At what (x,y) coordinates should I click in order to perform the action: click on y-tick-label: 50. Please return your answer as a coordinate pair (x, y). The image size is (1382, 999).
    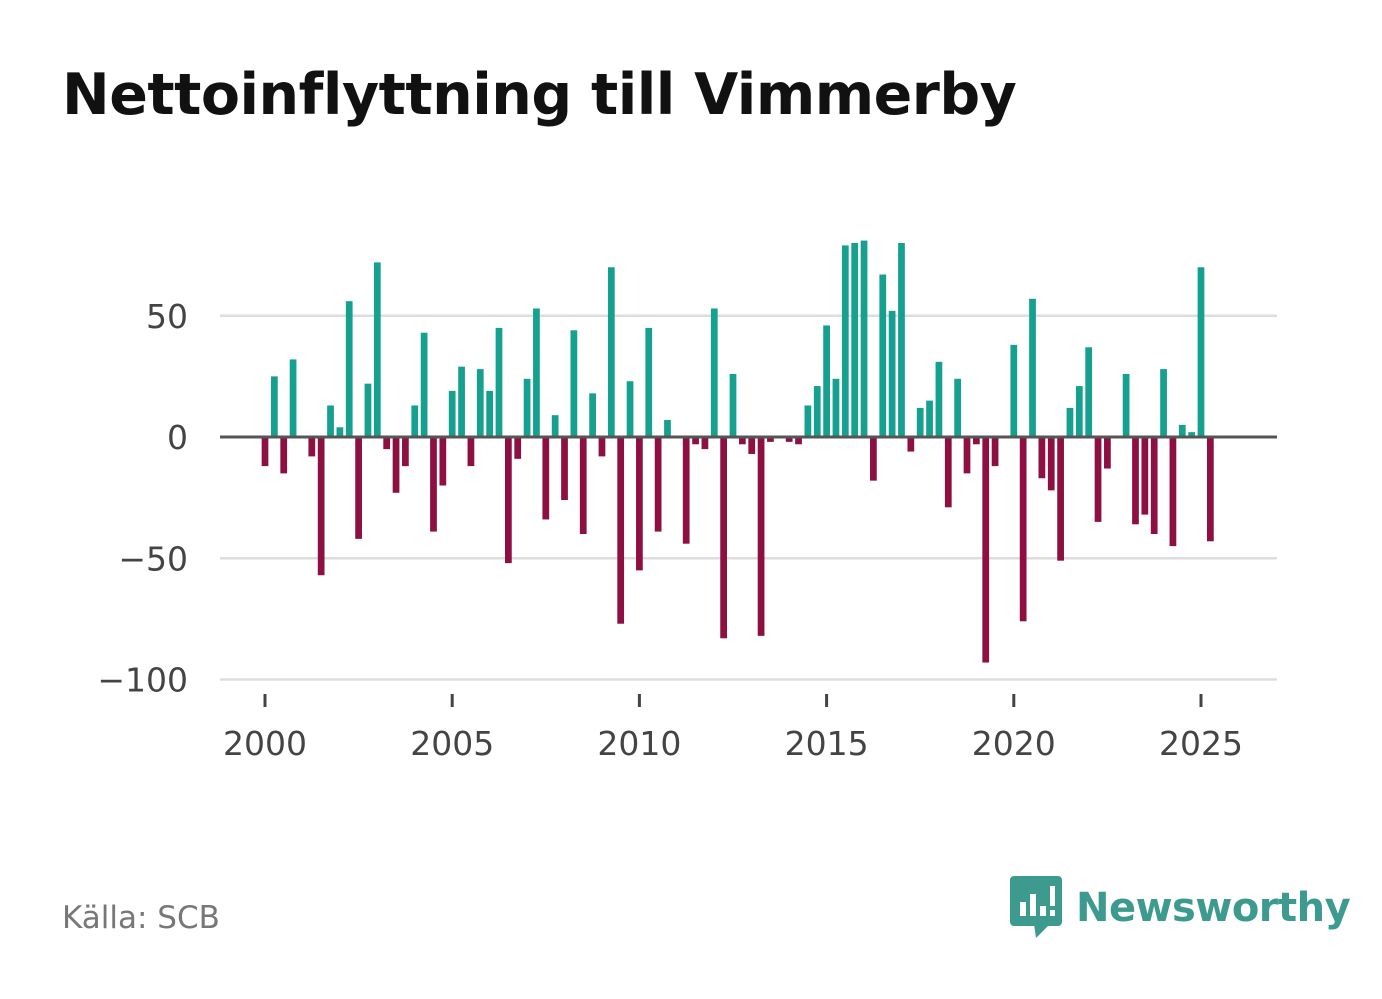
    Looking at the image, I should click on (167, 316).